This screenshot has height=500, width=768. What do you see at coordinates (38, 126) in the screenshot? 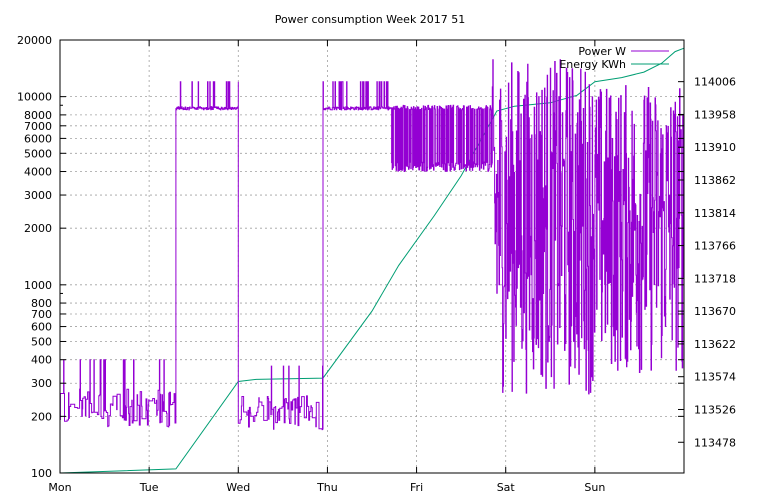
I see `y-left-tick-label: 7000` at bounding box center [38, 126].